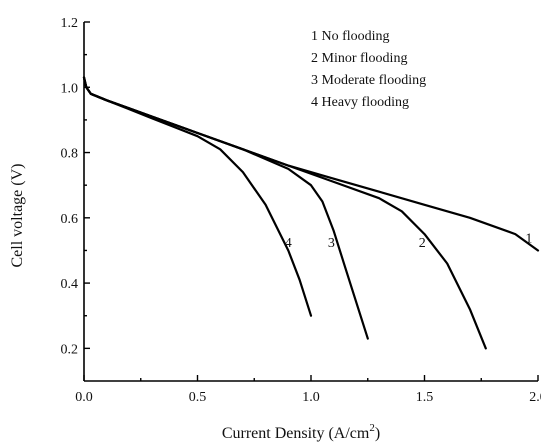  Describe the element at coordinates (70, 284) in the screenshot. I see `y-tick-label: 0.4` at that location.